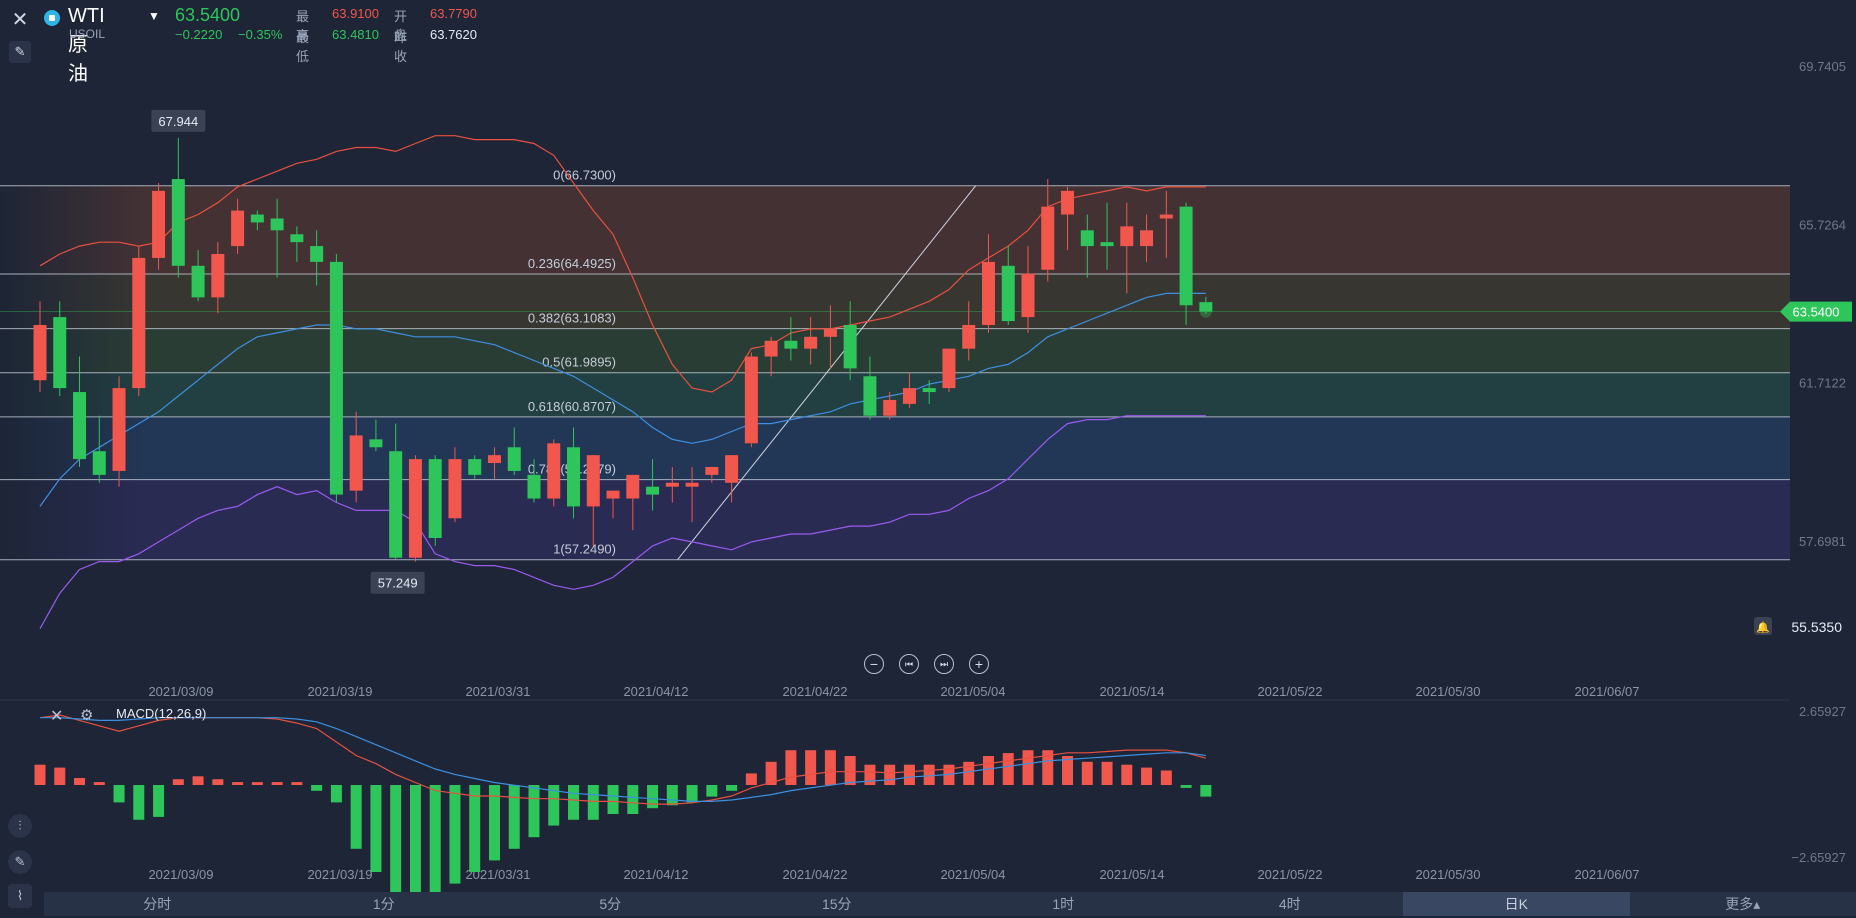 The height and width of the screenshot is (918, 1856). What do you see at coordinates (20, 896) in the screenshot?
I see `trend-icon: ⌇` at bounding box center [20, 896].